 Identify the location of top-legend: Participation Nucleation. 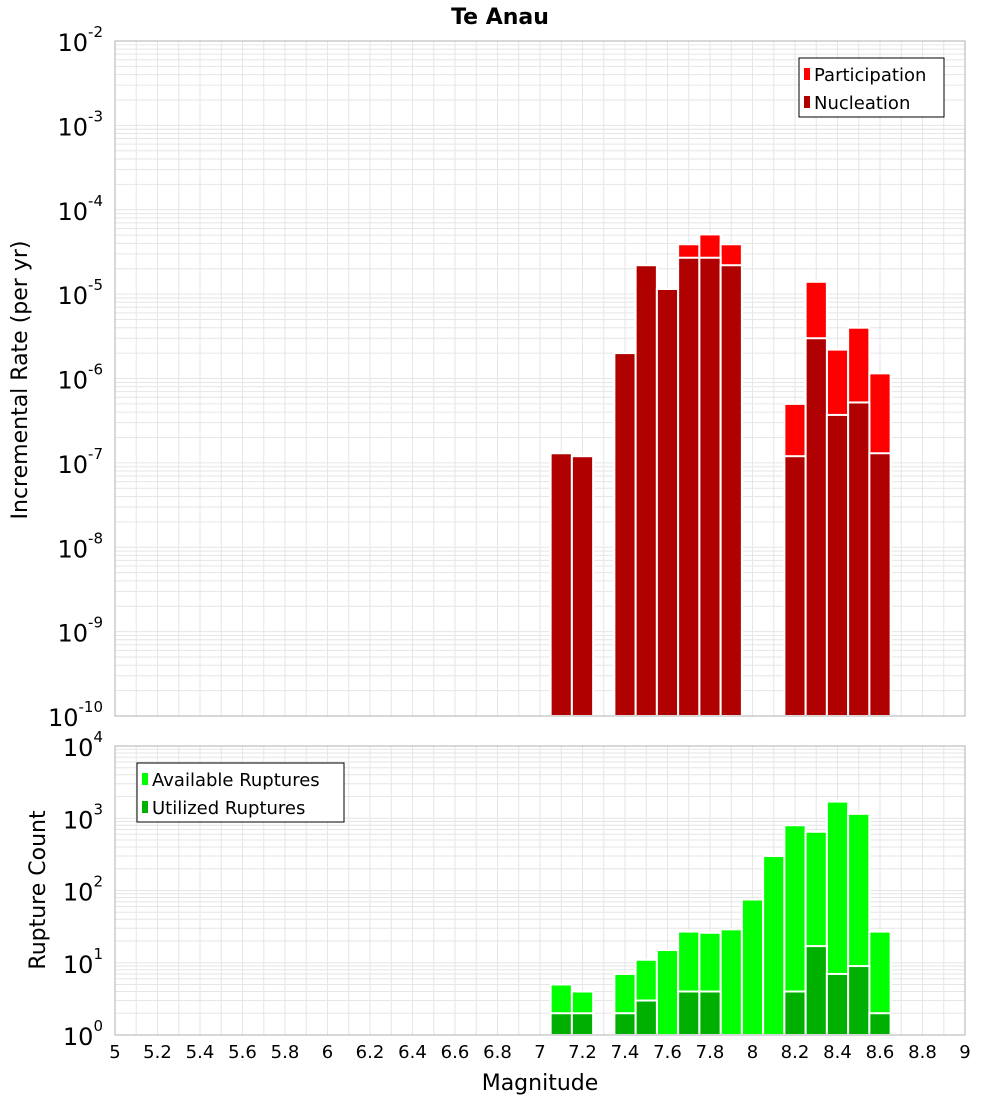
(871, 87).